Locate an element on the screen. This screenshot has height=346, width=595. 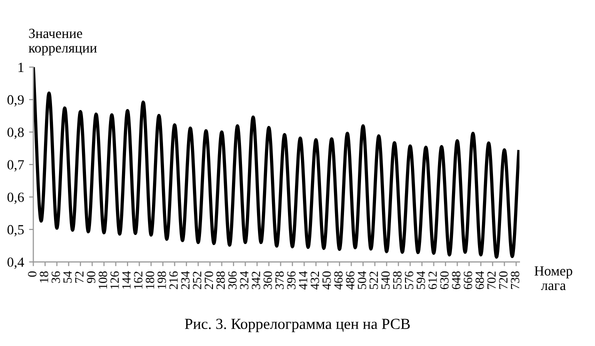
x-tick-label: 684 is located at coordinates (480, 280).